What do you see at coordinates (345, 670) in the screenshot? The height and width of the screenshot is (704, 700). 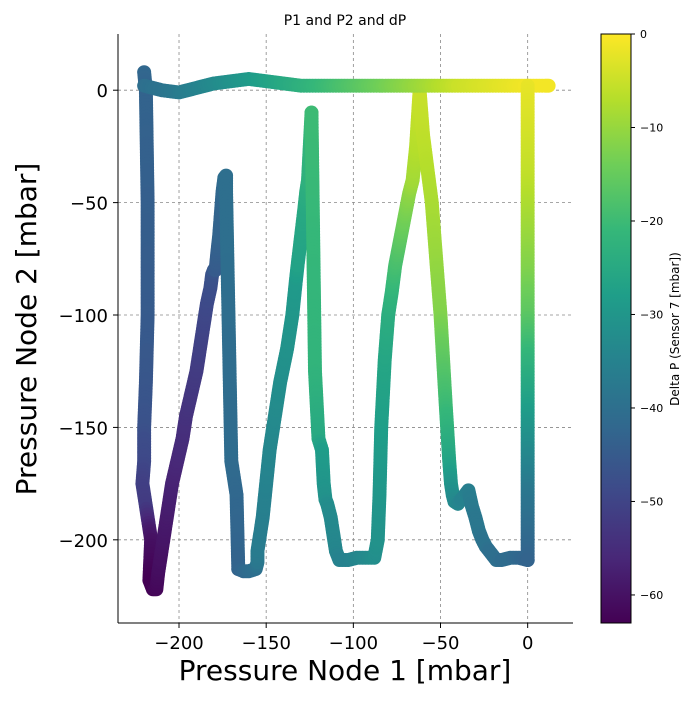 I see `x-axis-label: Pressure Node 1 [mbar]` at bounding box center [345, 670].